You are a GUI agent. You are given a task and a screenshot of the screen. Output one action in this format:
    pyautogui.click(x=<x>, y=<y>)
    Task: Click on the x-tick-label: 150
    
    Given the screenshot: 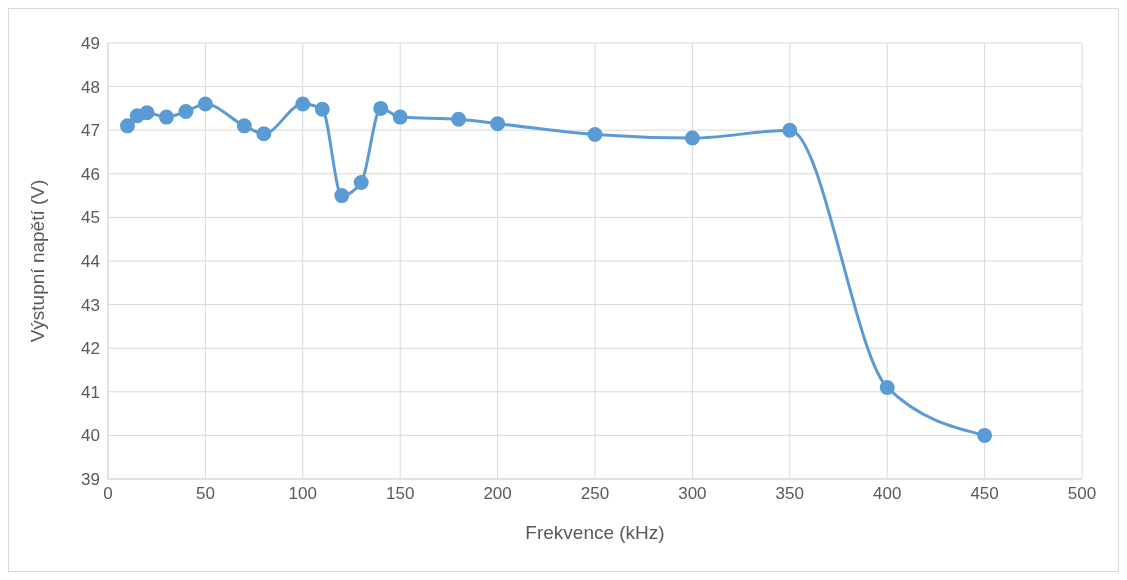 What is the action you would take?
    pyautogui.click(x=400, y=494)
    